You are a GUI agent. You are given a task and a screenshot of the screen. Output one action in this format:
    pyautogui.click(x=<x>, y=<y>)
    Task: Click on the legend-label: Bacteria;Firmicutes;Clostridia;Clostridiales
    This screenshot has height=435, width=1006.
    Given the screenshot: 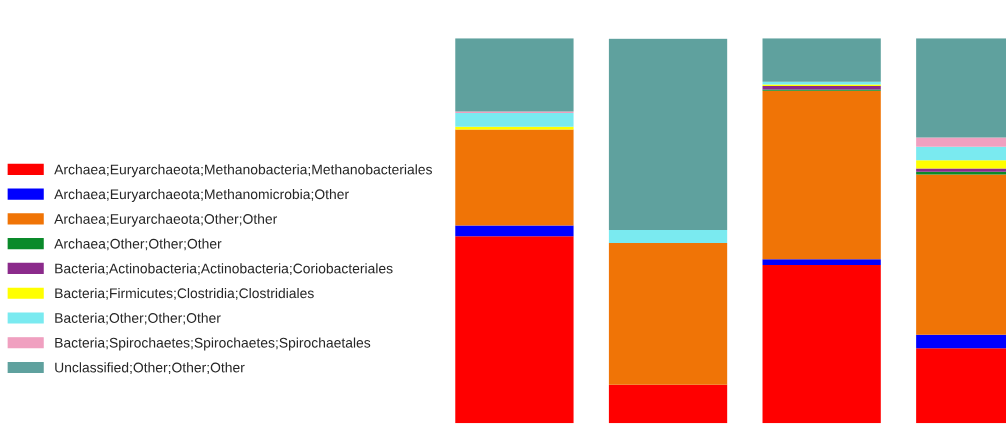 What is the action you would take?
    pyautogui.click(x=184, y=293)
    